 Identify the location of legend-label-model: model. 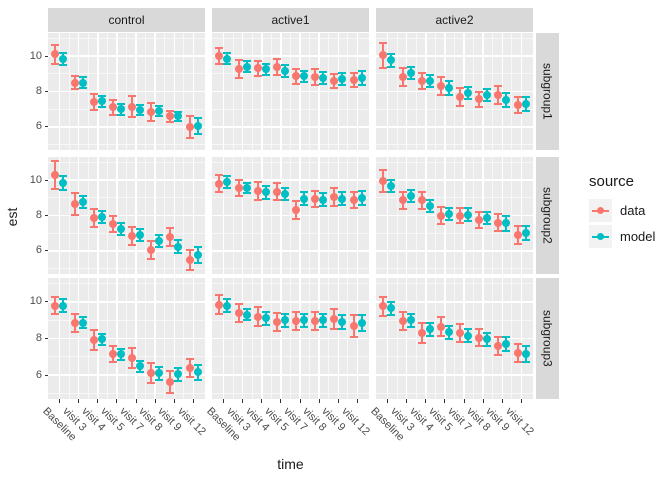
(638, 236).